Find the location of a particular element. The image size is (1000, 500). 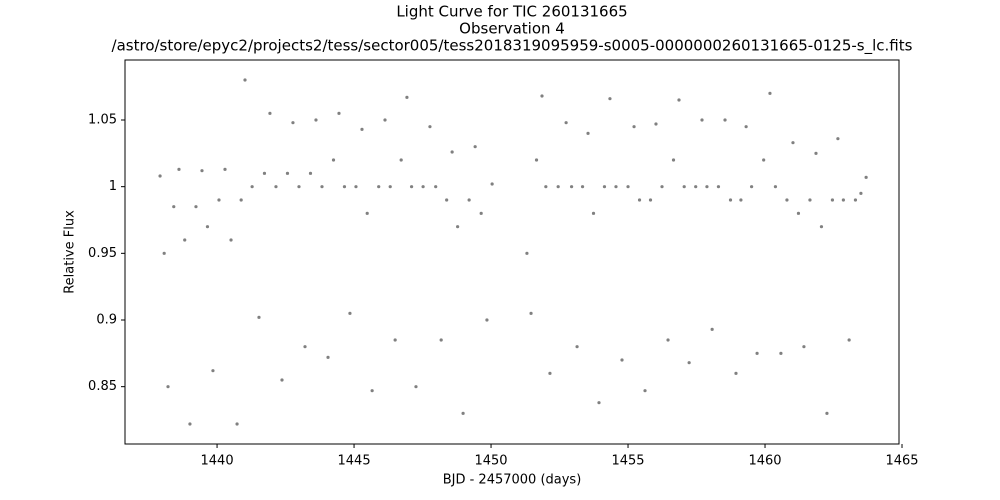

x-tick-label: 1450 is located at coordinates (490, 461).